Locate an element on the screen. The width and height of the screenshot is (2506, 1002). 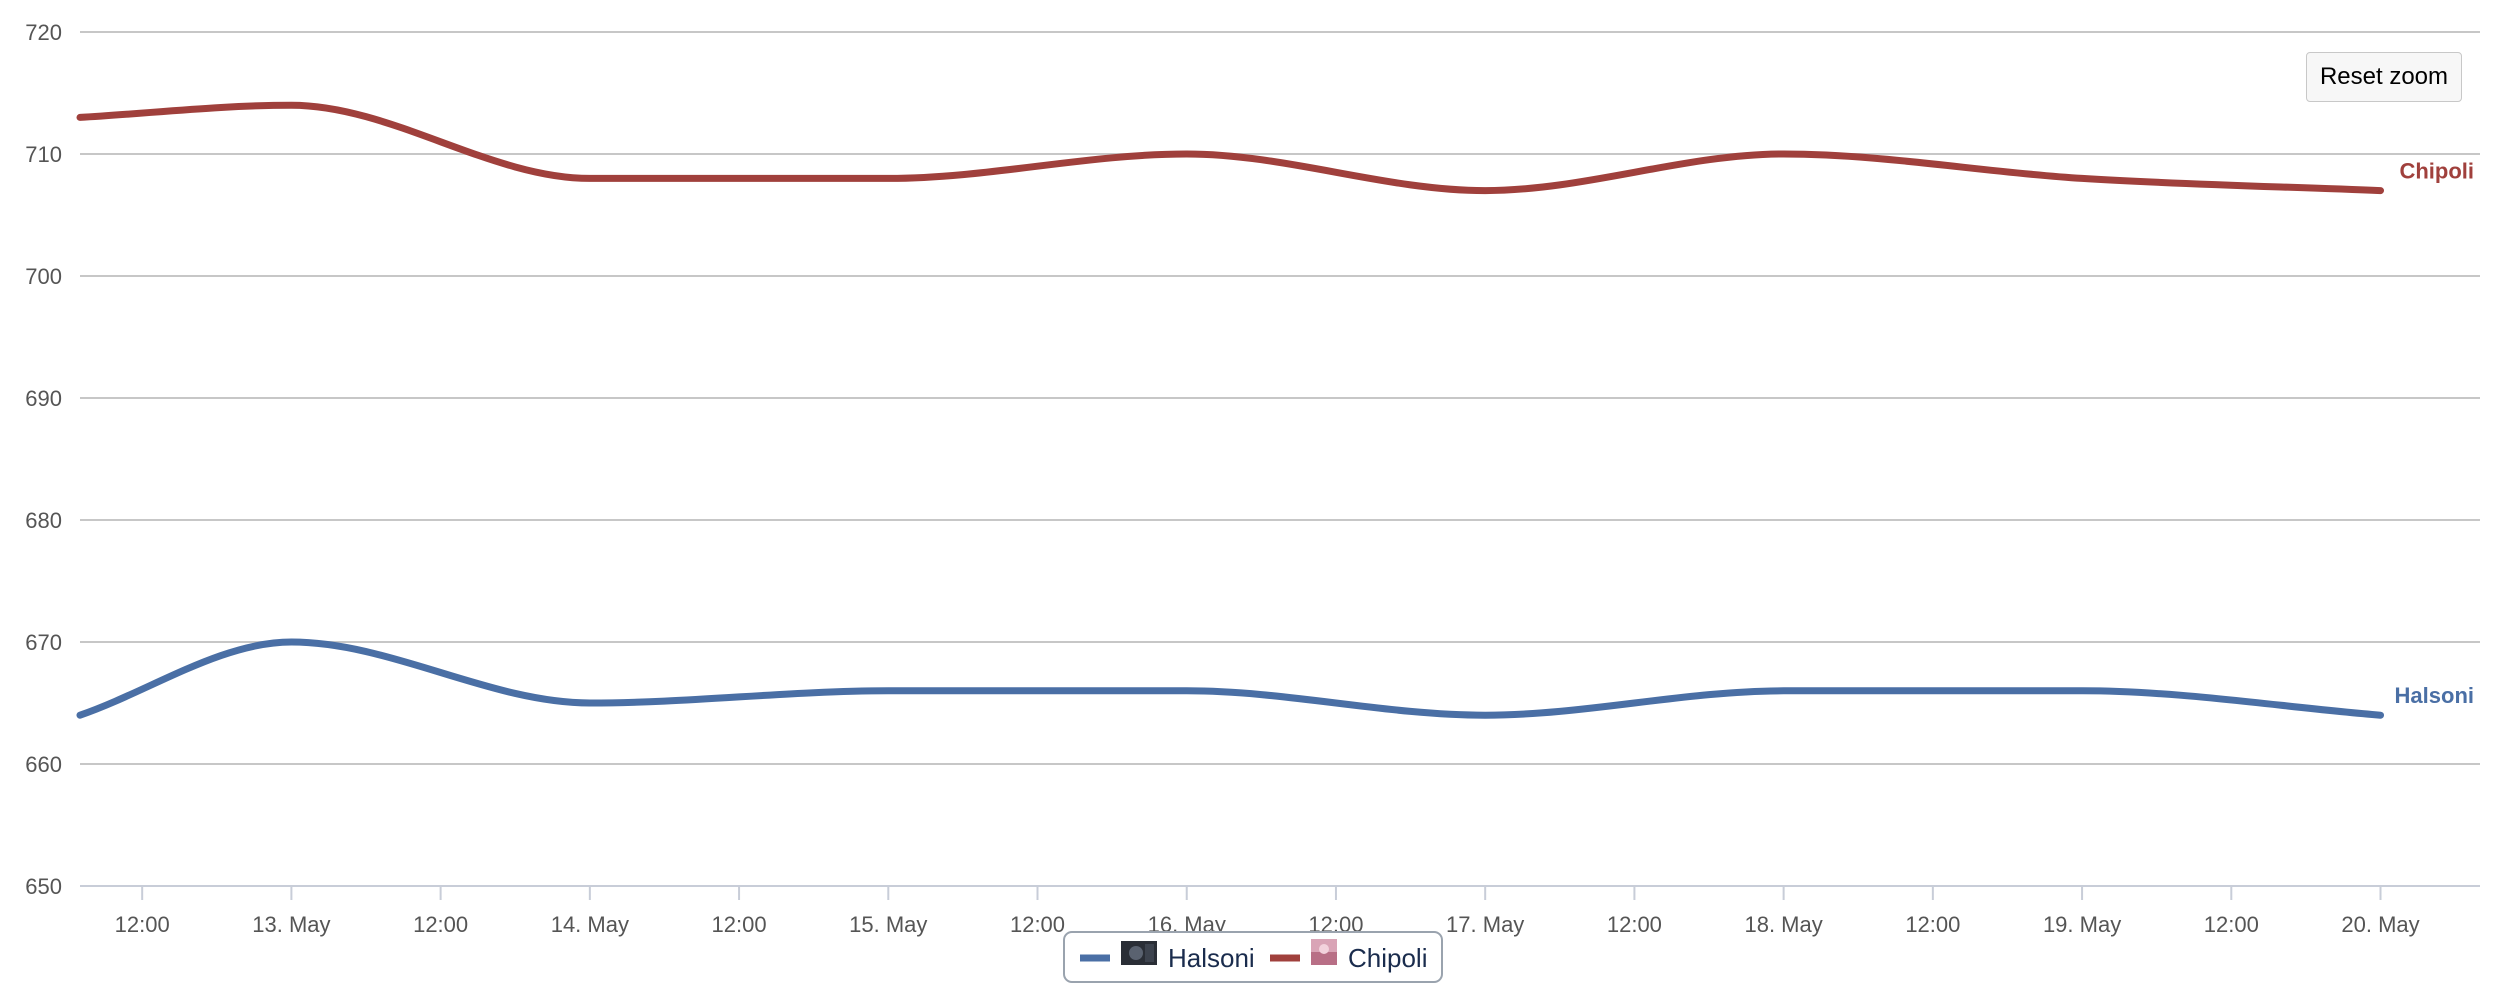
y-tick-label: 710 is located at coordinates (43, 154).